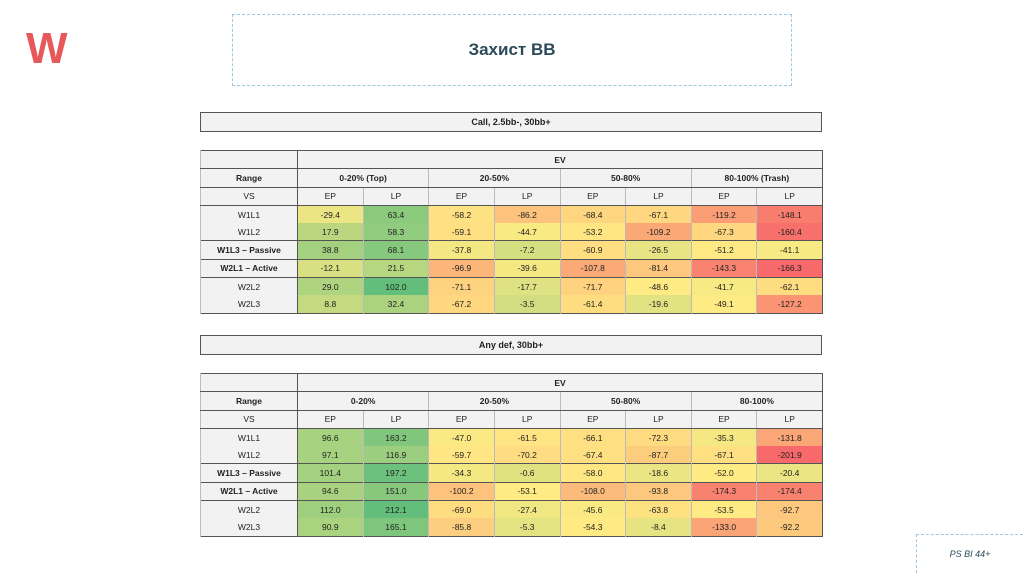 This screenshot has width=1024, height=574. I want to click on ev-cell: -52.0, so click(723, 473).